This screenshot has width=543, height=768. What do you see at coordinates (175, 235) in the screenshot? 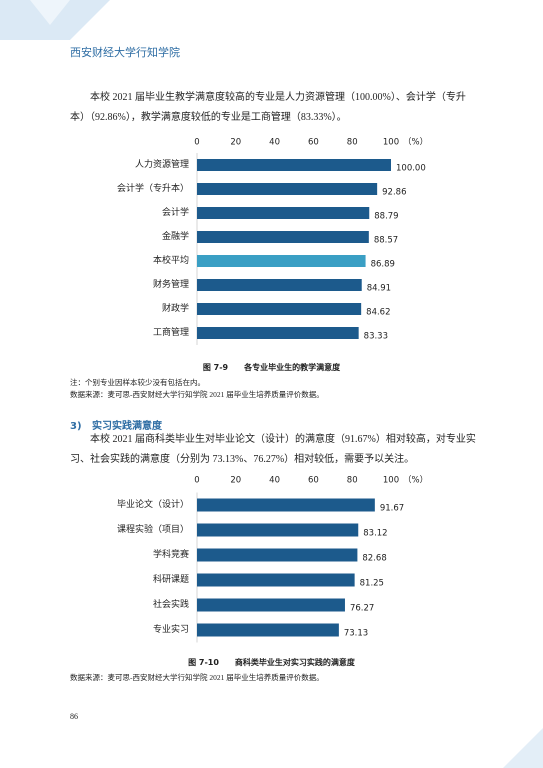
I see `category-label: 金融学` at bounding box center [175, 235].